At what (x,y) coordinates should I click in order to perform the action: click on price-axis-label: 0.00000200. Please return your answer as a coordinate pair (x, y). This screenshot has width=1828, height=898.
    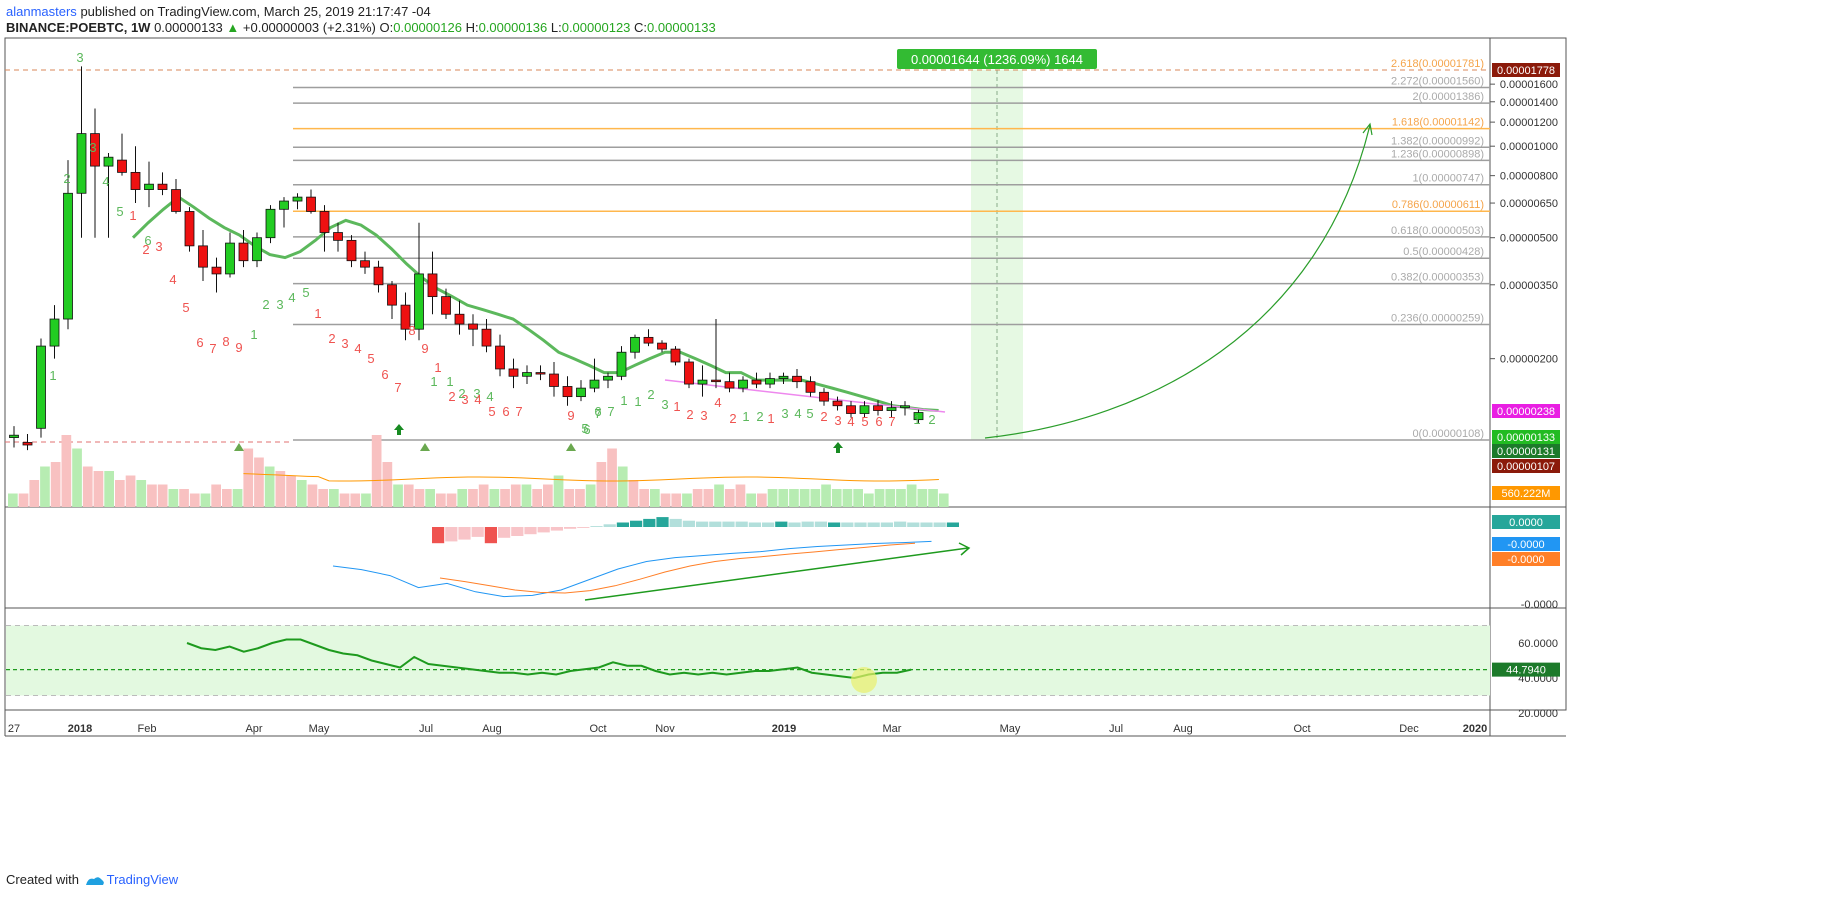
    Looking at the image, I should click on (1529, 360).